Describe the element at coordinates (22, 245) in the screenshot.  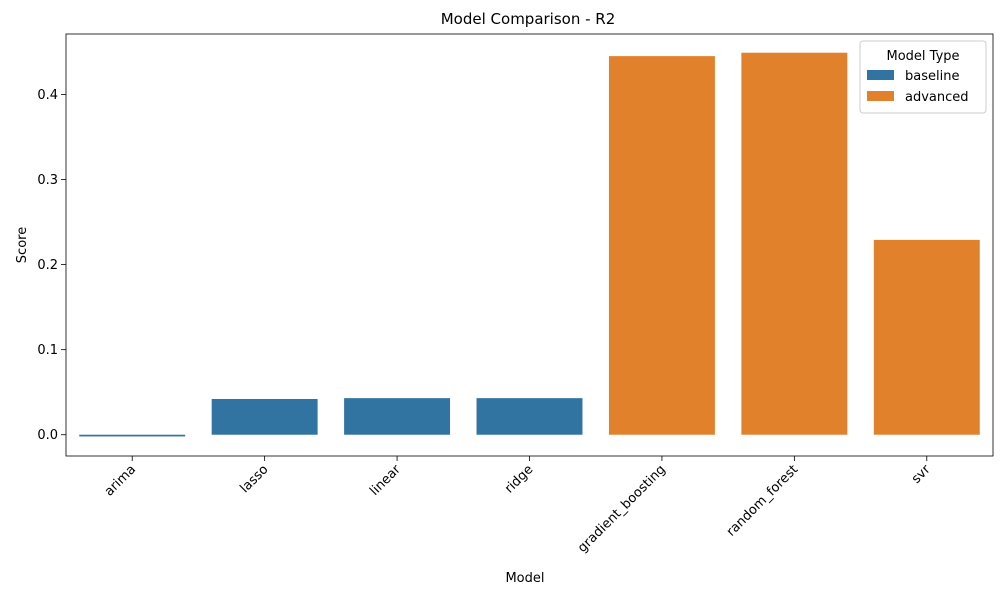
I see `y-axis-title: Score` at that location.